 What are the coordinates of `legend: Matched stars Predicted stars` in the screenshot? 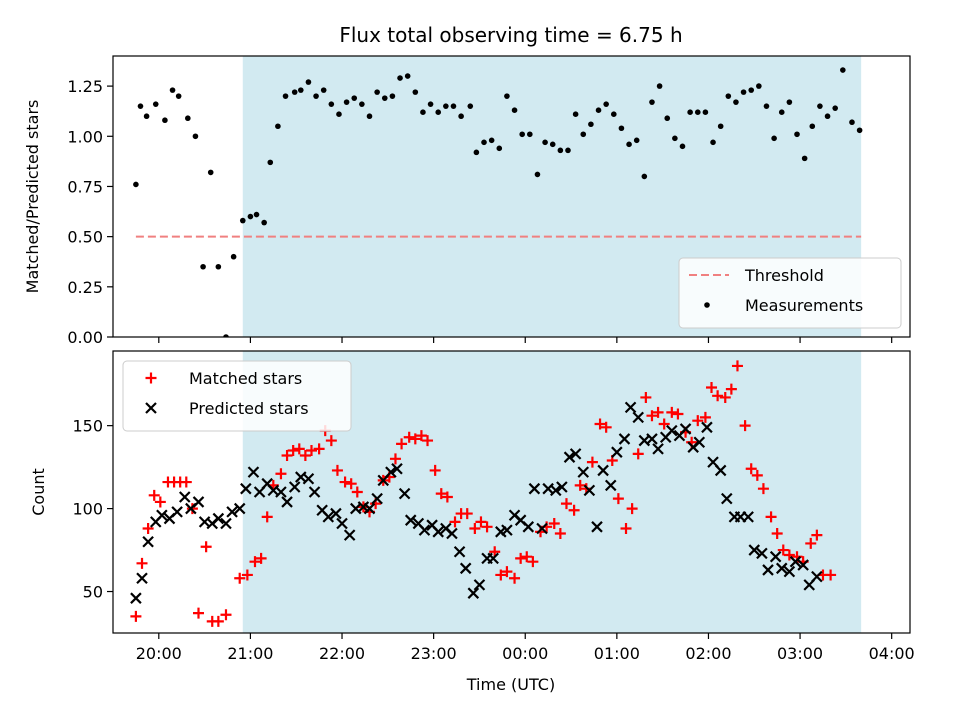 It's located at (237, 396).